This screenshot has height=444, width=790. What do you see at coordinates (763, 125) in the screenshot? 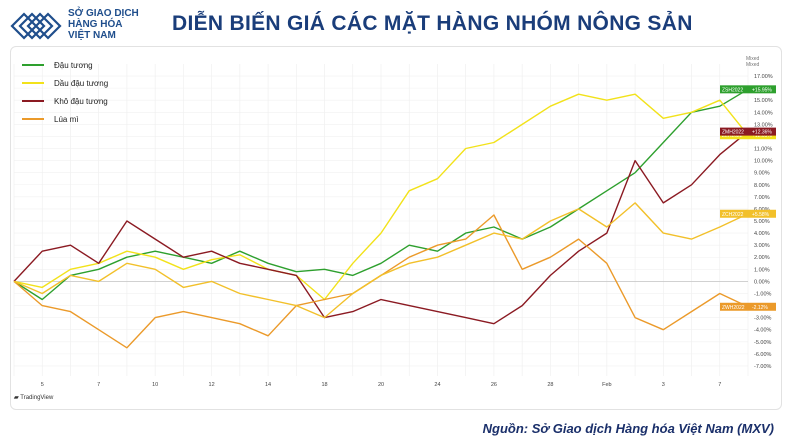
I see `y-tick-label: 13.00%` at bounding box center [763, 125].